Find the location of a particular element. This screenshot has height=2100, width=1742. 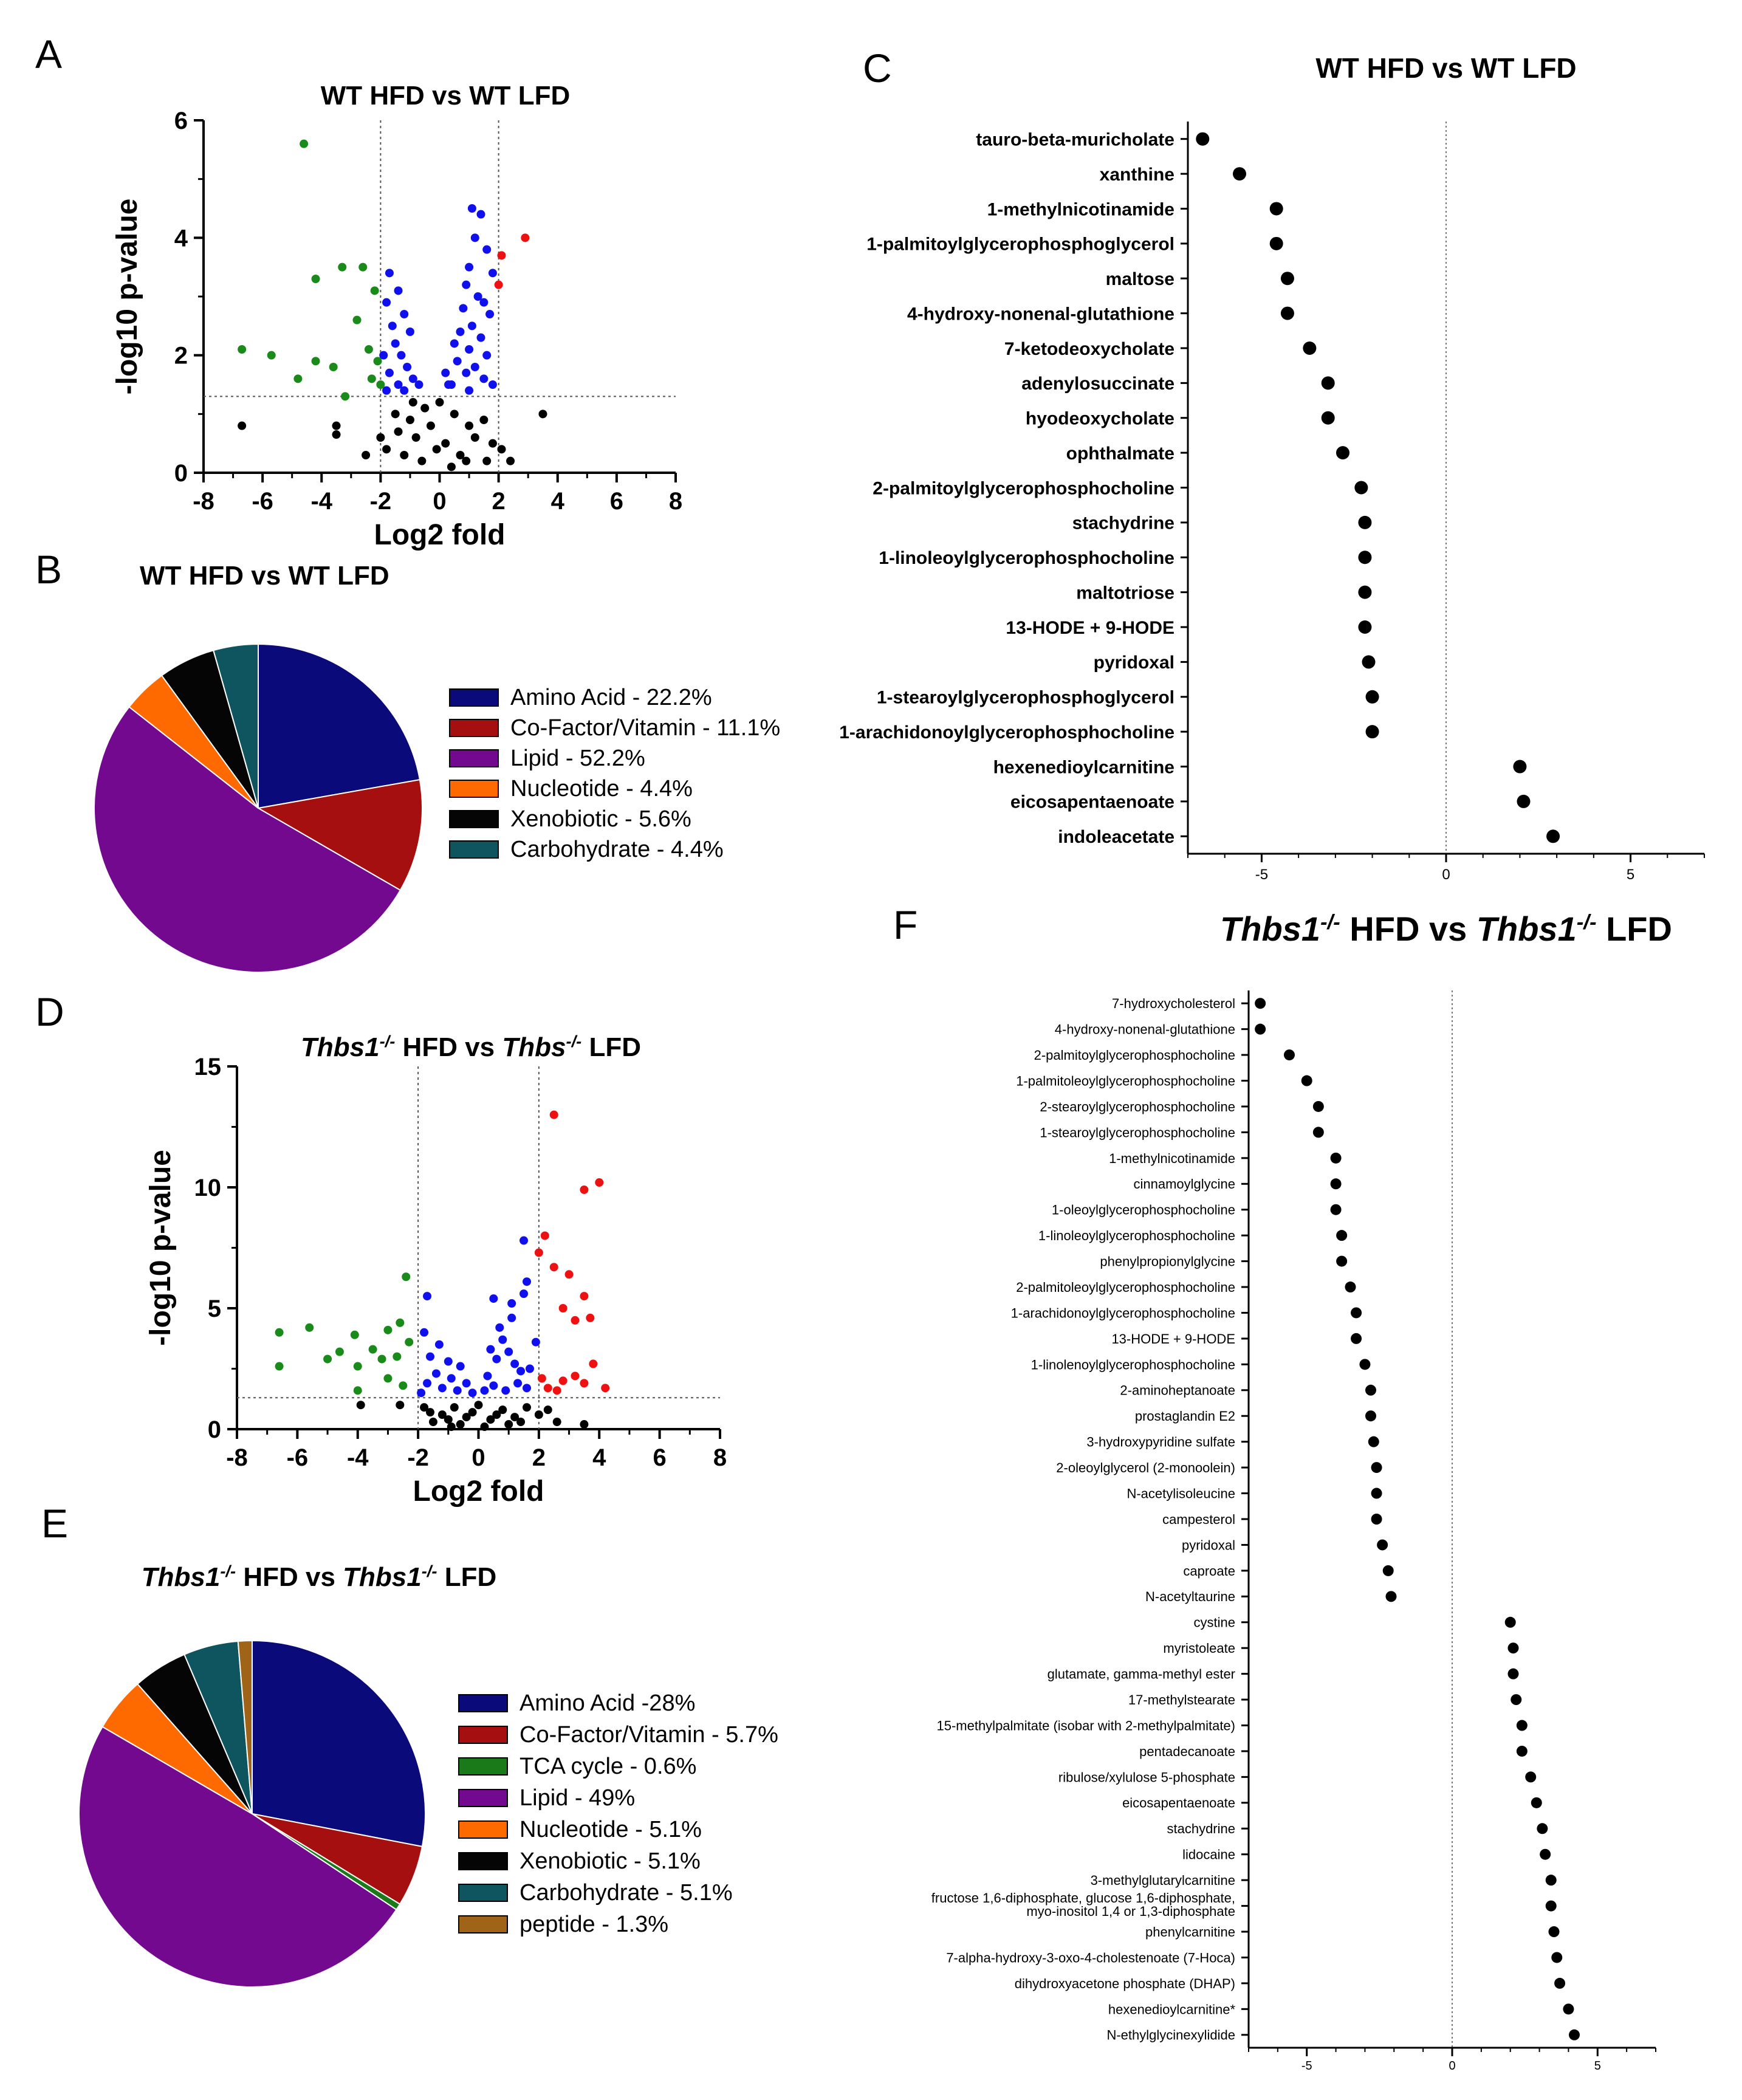

legend-label: TCA cycle - 0.6% is located at coordinates (608, 1766).